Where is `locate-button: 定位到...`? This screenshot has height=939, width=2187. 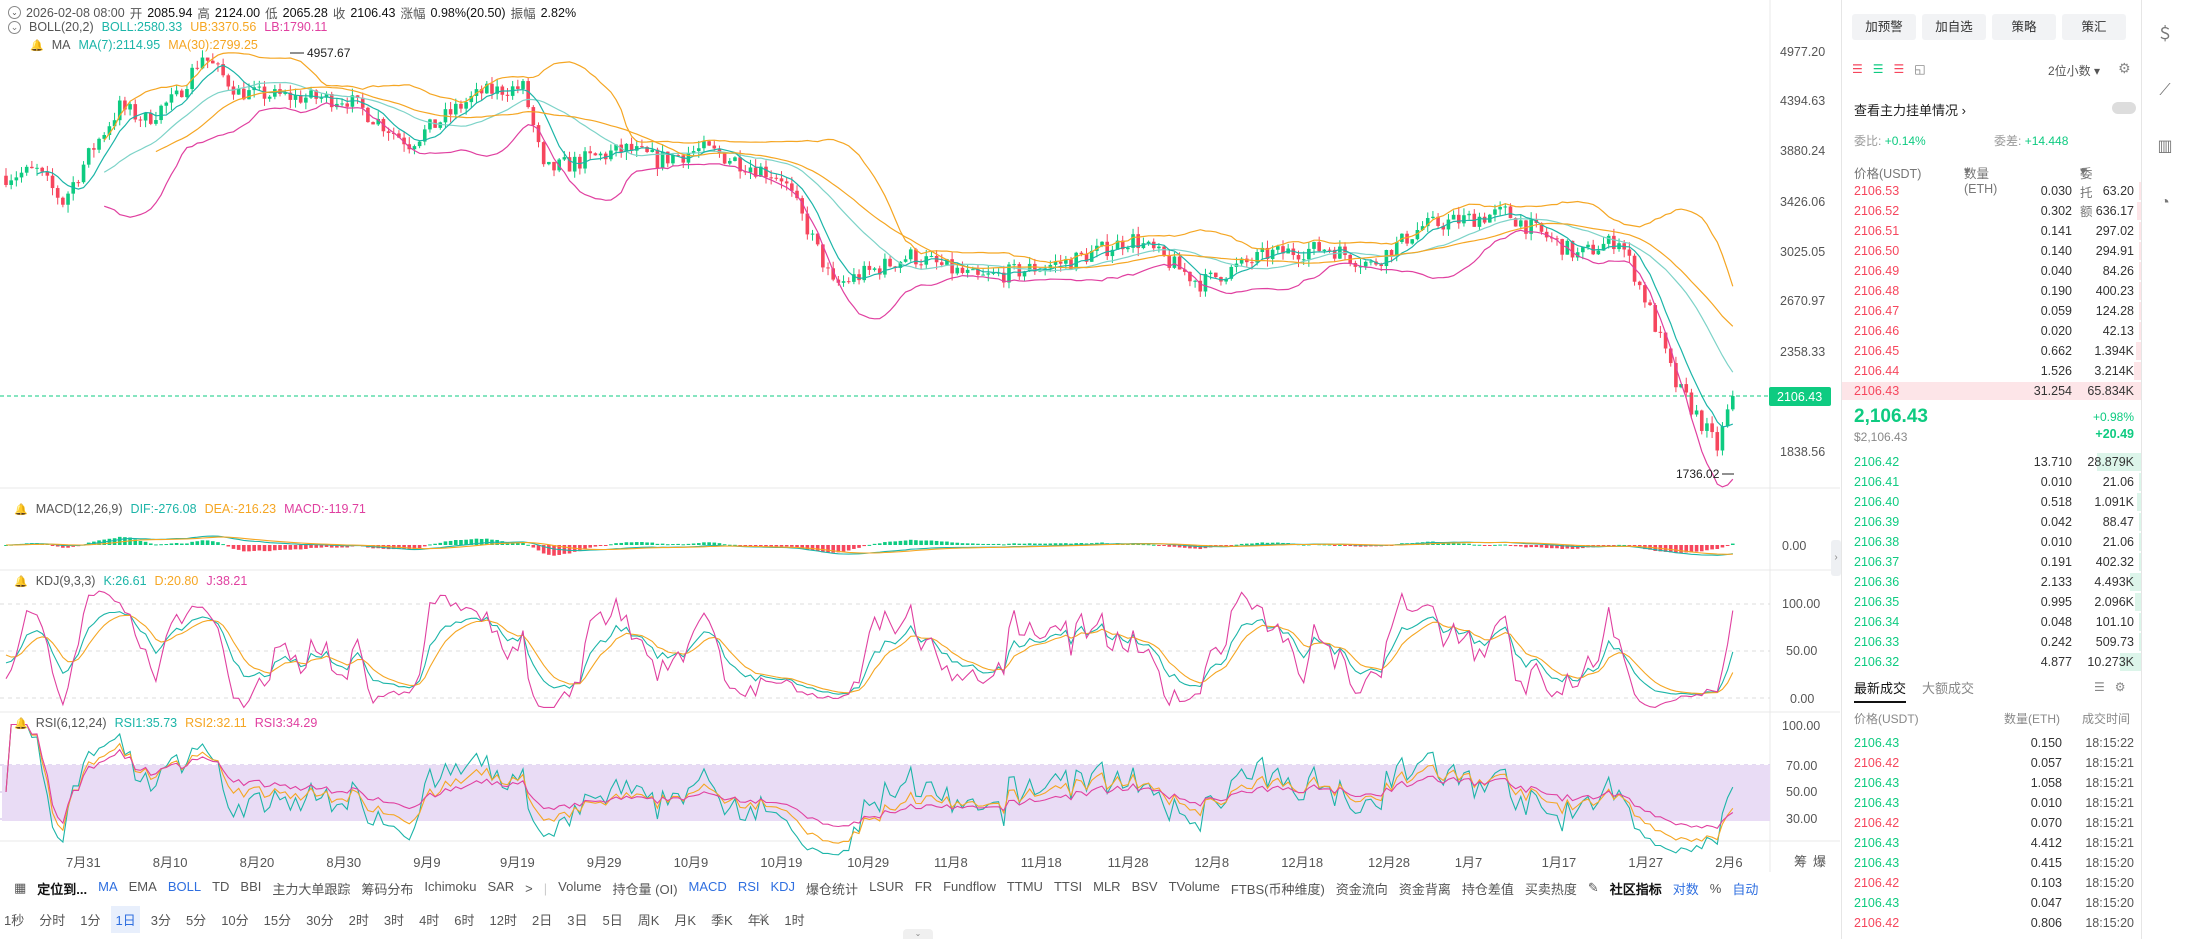
locate-button: 定位到... is located at coordinates (62, 889).